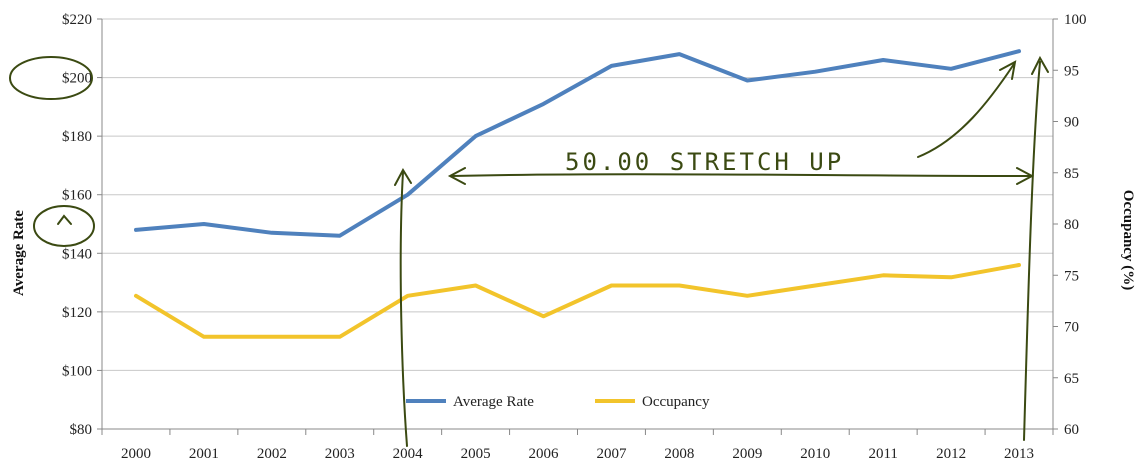 The image size is (1143, 467). Describe the element at coordinates (815, 454) in the screenshot. I see `x-tick-label: 2010` at that location.